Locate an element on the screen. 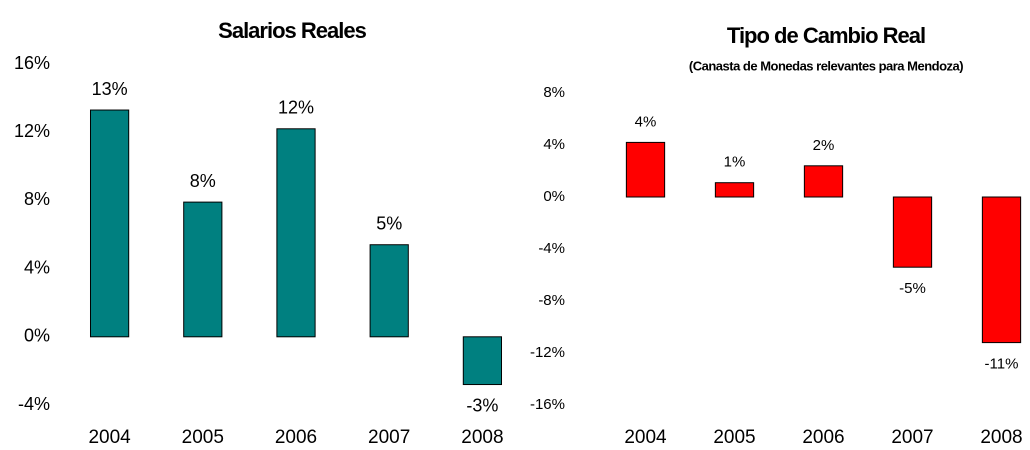  data-label: 5% is located at coordinates (389, 223).